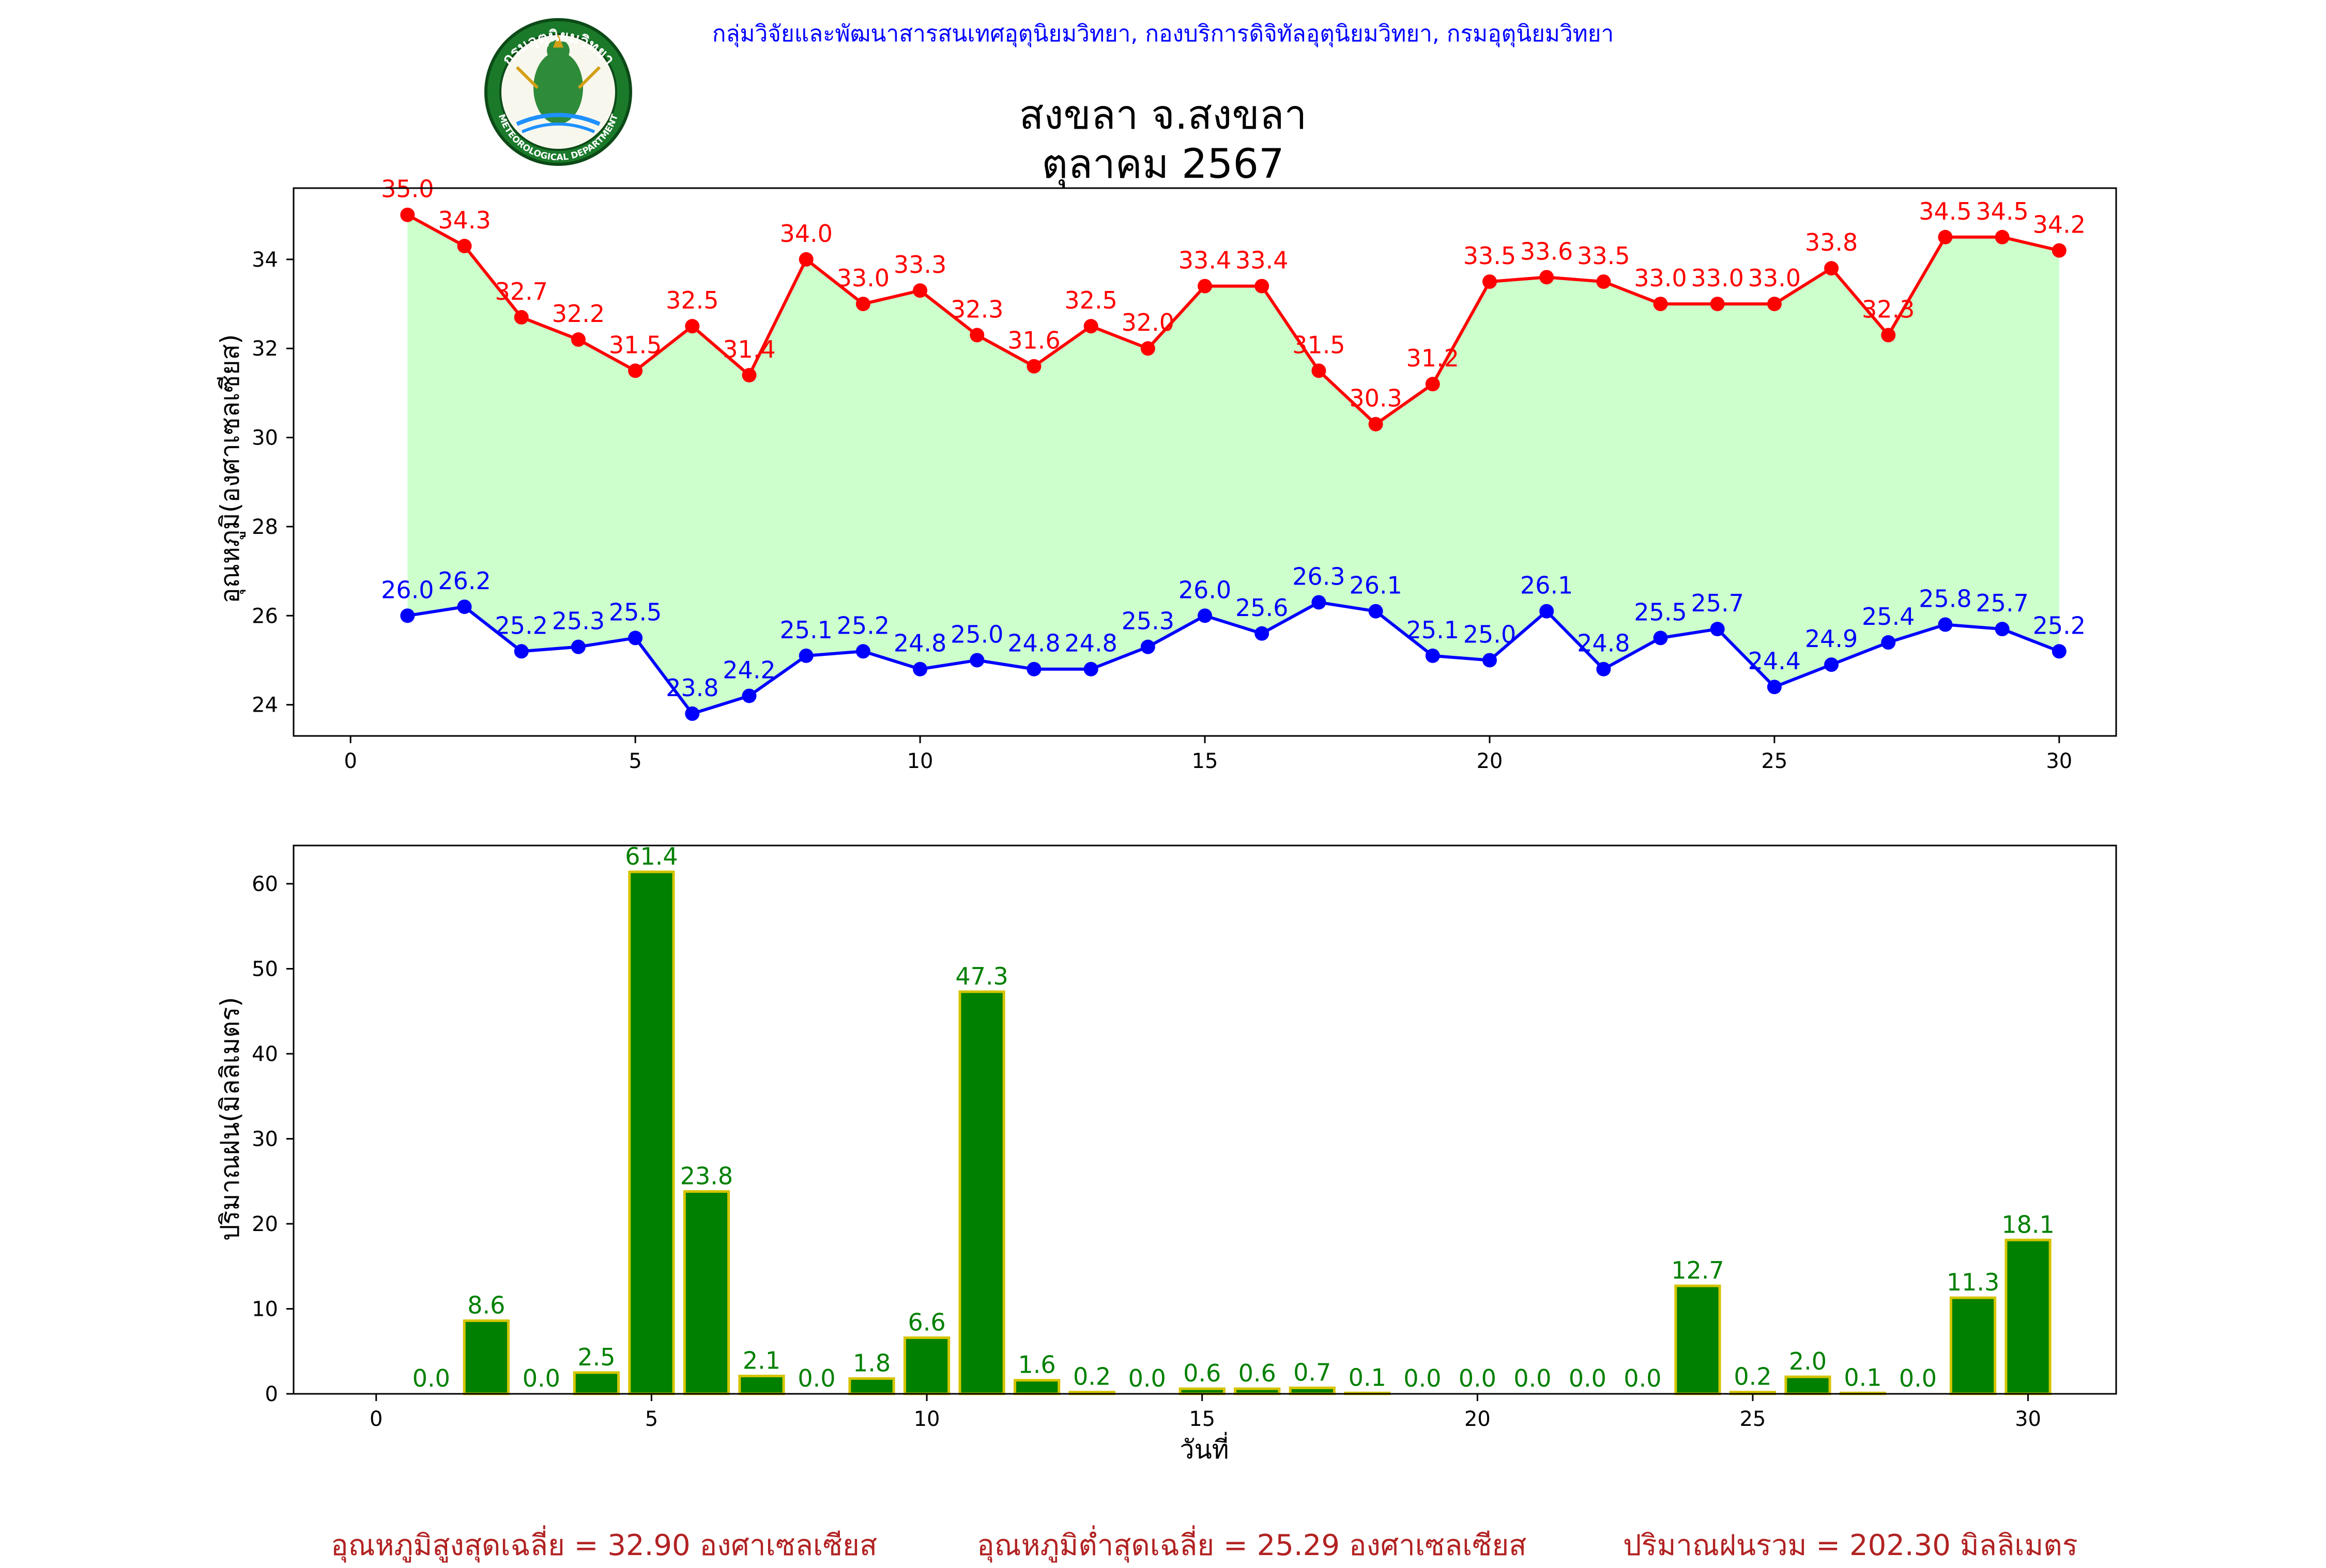 This screenshot has width=2326, height=1568. Describe the element at coordinates (1831, 242) in the screenshot. I see `max-temperature-label: 33.8` at that location.